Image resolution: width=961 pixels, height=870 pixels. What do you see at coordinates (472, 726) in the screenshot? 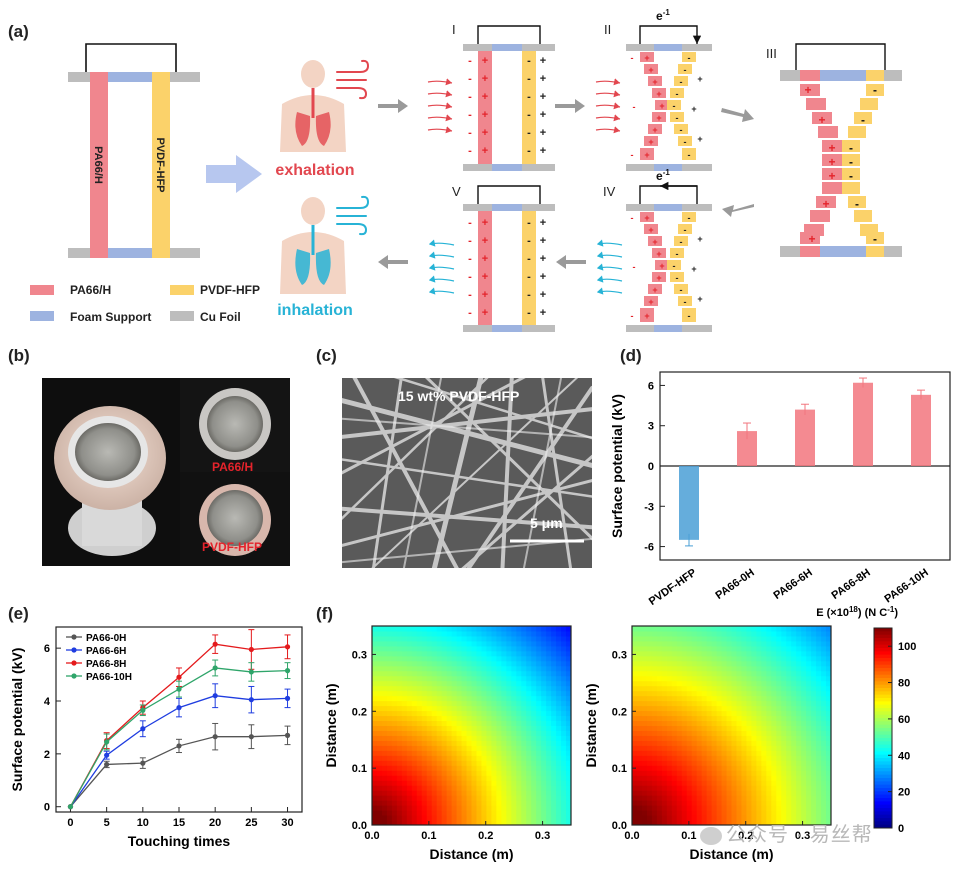
I see `heatmap-left` at bounding box center [472, 726].